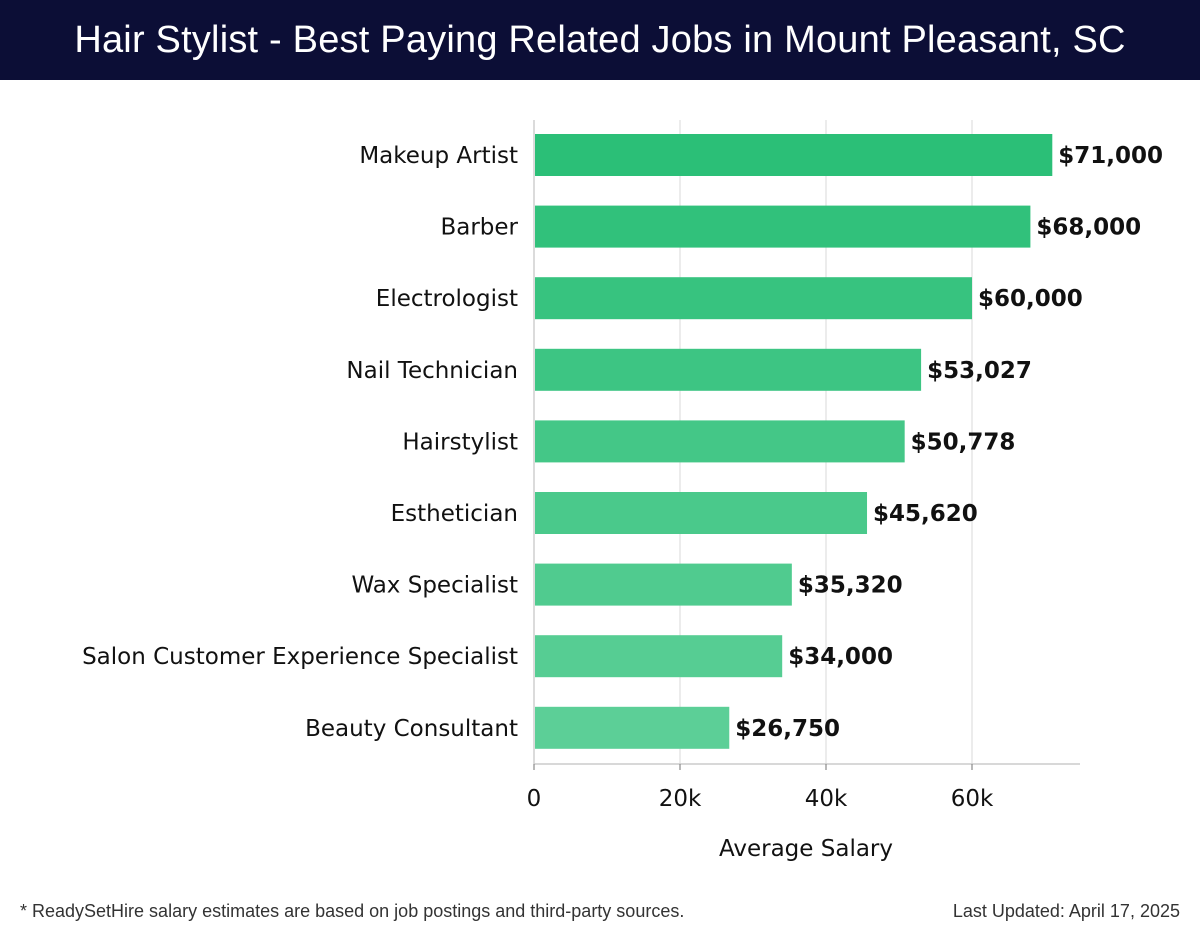 The image size is (1200, 940). I want to click on x-tick-label: 20k, so click(680, 799).